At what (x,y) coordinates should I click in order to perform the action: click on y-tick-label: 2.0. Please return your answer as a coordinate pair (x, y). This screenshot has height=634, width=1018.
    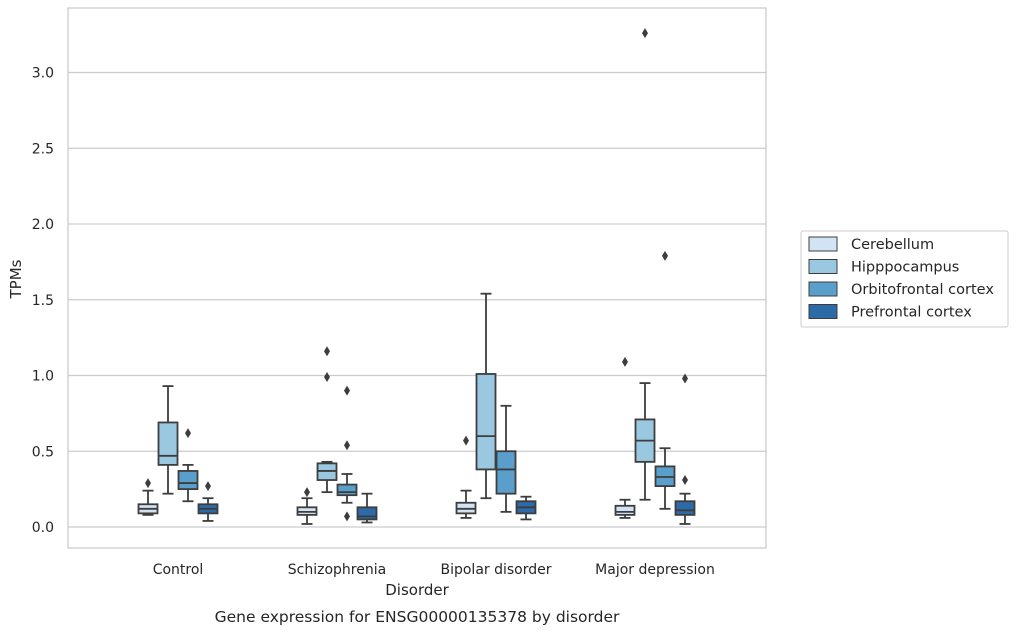
    Looking at the image, I should click on (43, 225).